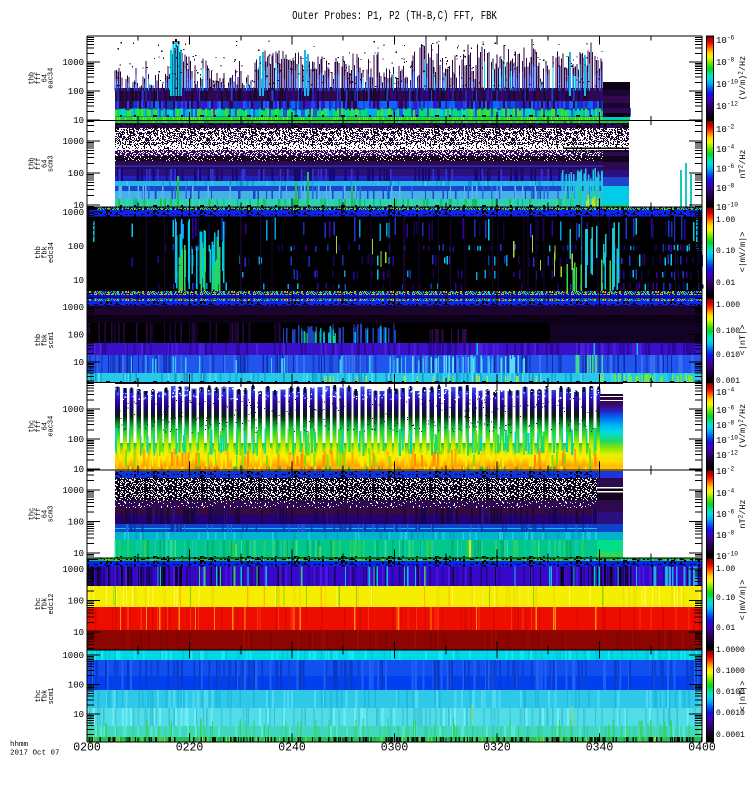  Describe the element at coordinates (730, 692) in the screenshot. I see `svg-text: 0.0100` at that location.